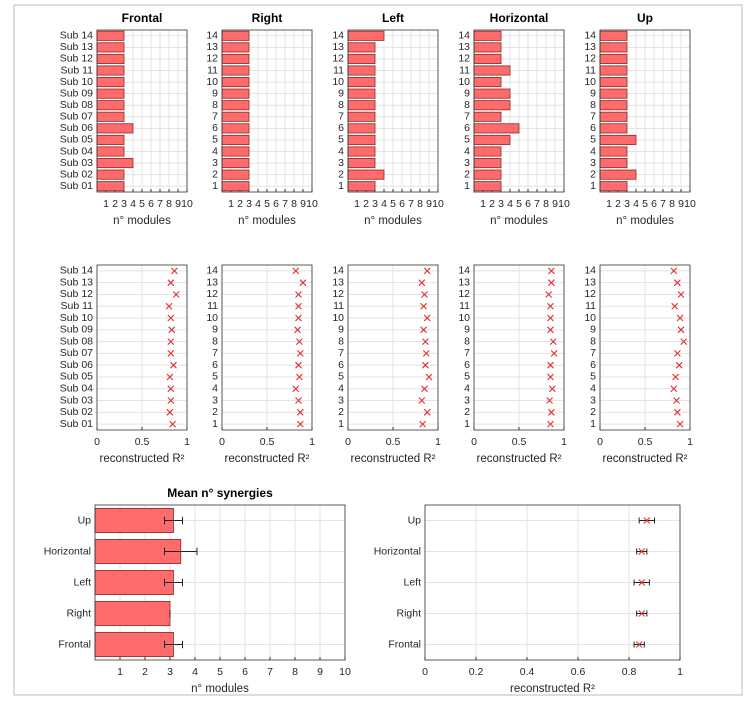 The height and width of the screenshot is (706, 756). What do you see at coordinates (76, 365) in the screenshot?
I see `y-tick-label: Sub 06` at bounding box center [76, 365].